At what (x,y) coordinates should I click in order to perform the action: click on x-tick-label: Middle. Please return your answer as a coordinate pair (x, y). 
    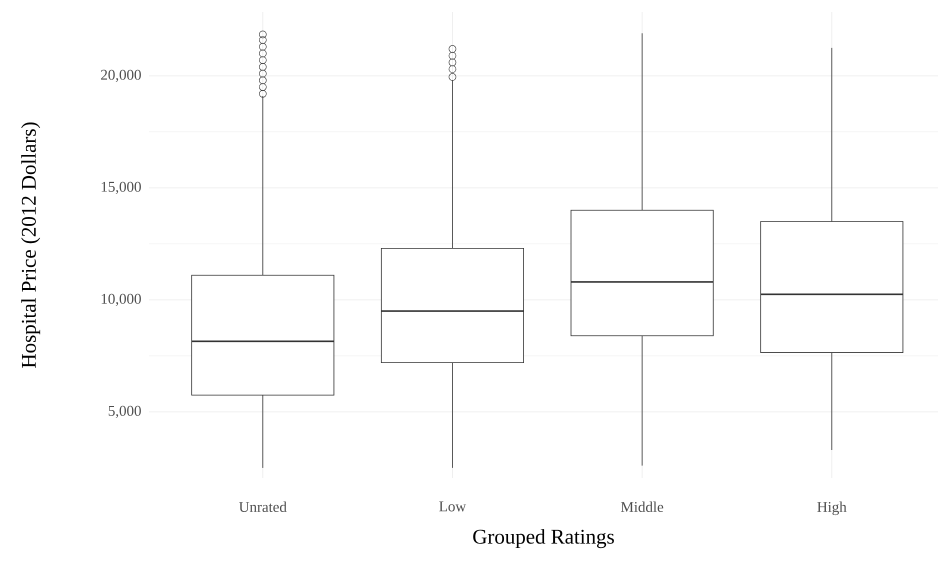
    Looking at the image, I should click on (642, 507).